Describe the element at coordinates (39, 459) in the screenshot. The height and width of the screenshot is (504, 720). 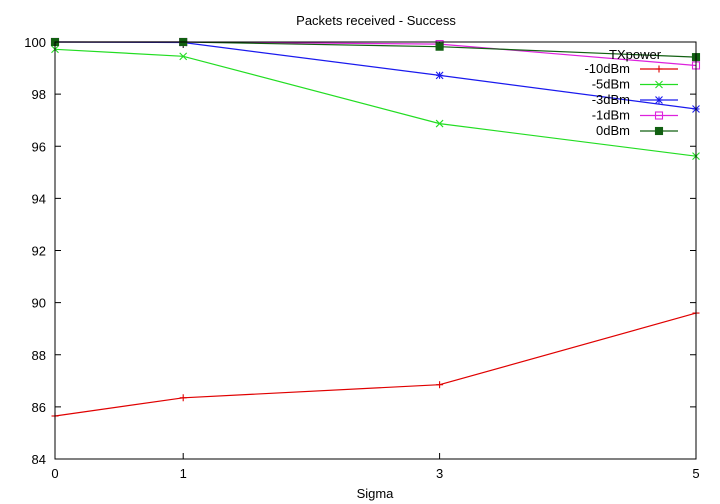
I see `y-tick-label: 84` at that location.